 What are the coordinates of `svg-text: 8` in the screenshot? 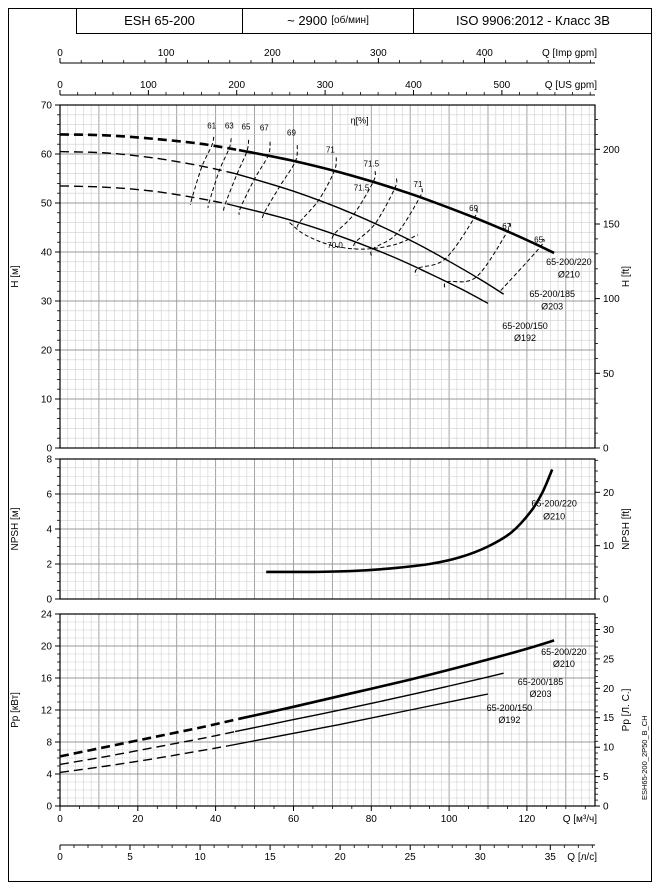 It's located at (49, 460).